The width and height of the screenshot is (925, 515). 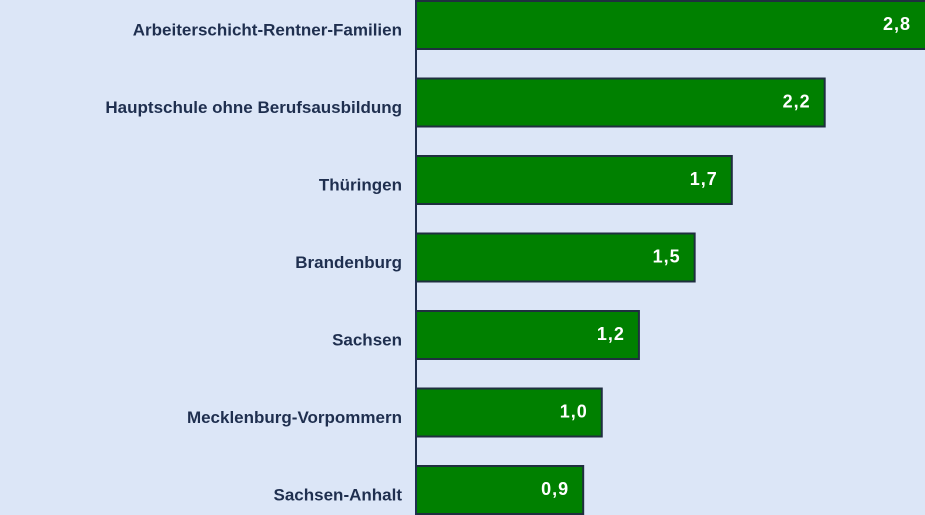 What do you see at coordinates (704, 179) in the screenshot?
I see `value-label: 1,7` at bounding box center [704, 179].